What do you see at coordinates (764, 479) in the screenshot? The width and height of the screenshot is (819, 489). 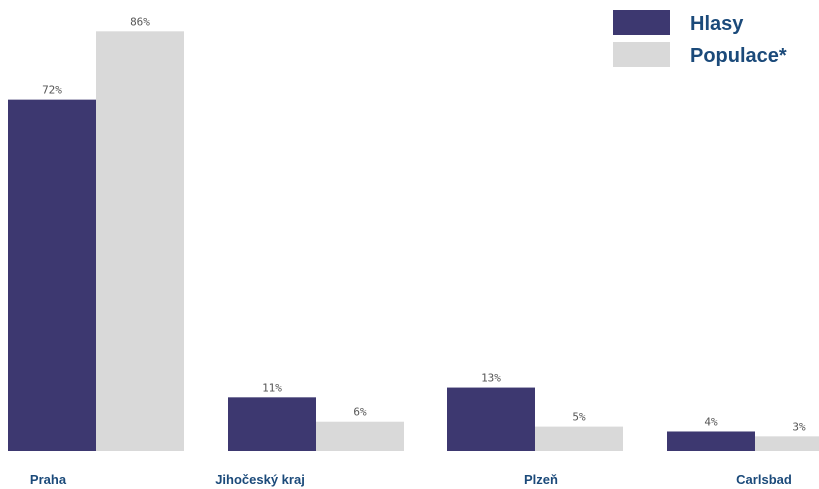 I see `category-label: Carlsbad` at bounding box center [764, 479].